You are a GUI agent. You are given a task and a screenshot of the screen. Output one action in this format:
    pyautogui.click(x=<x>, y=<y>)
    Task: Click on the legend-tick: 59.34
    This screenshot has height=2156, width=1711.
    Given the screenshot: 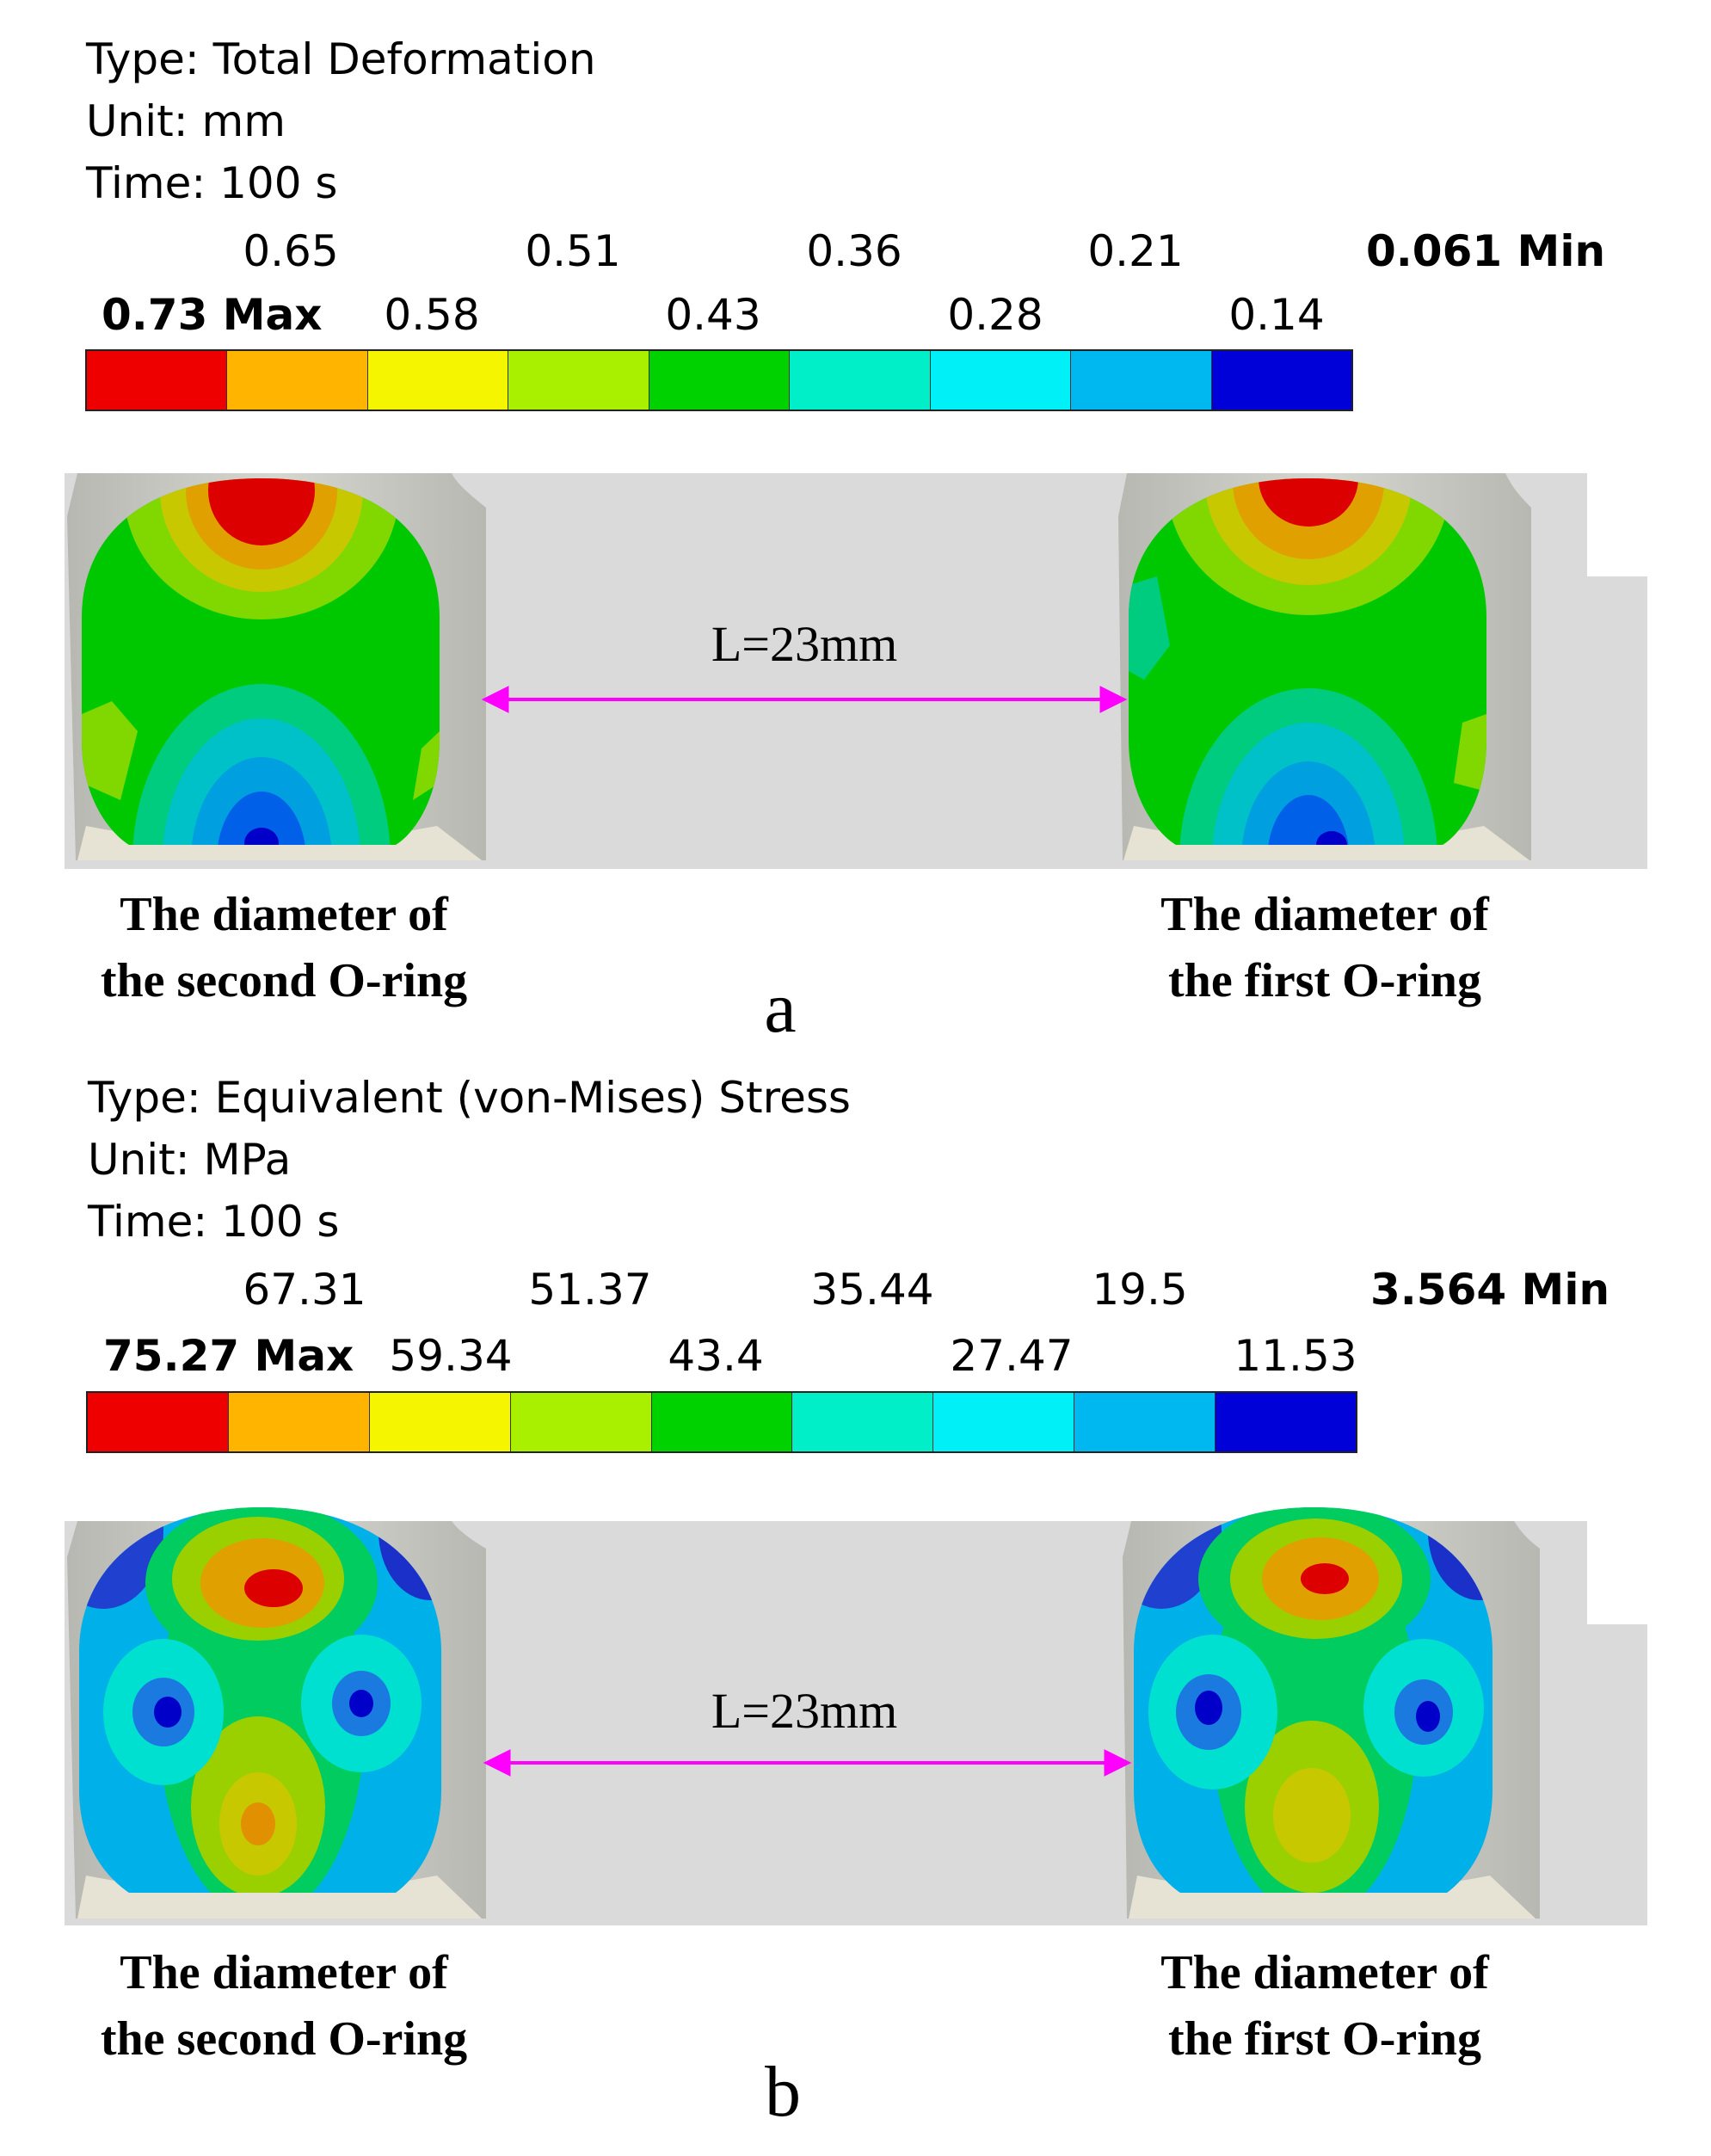 What is the action you would take?
    pyautogui.click(x=451, y=1356)
    